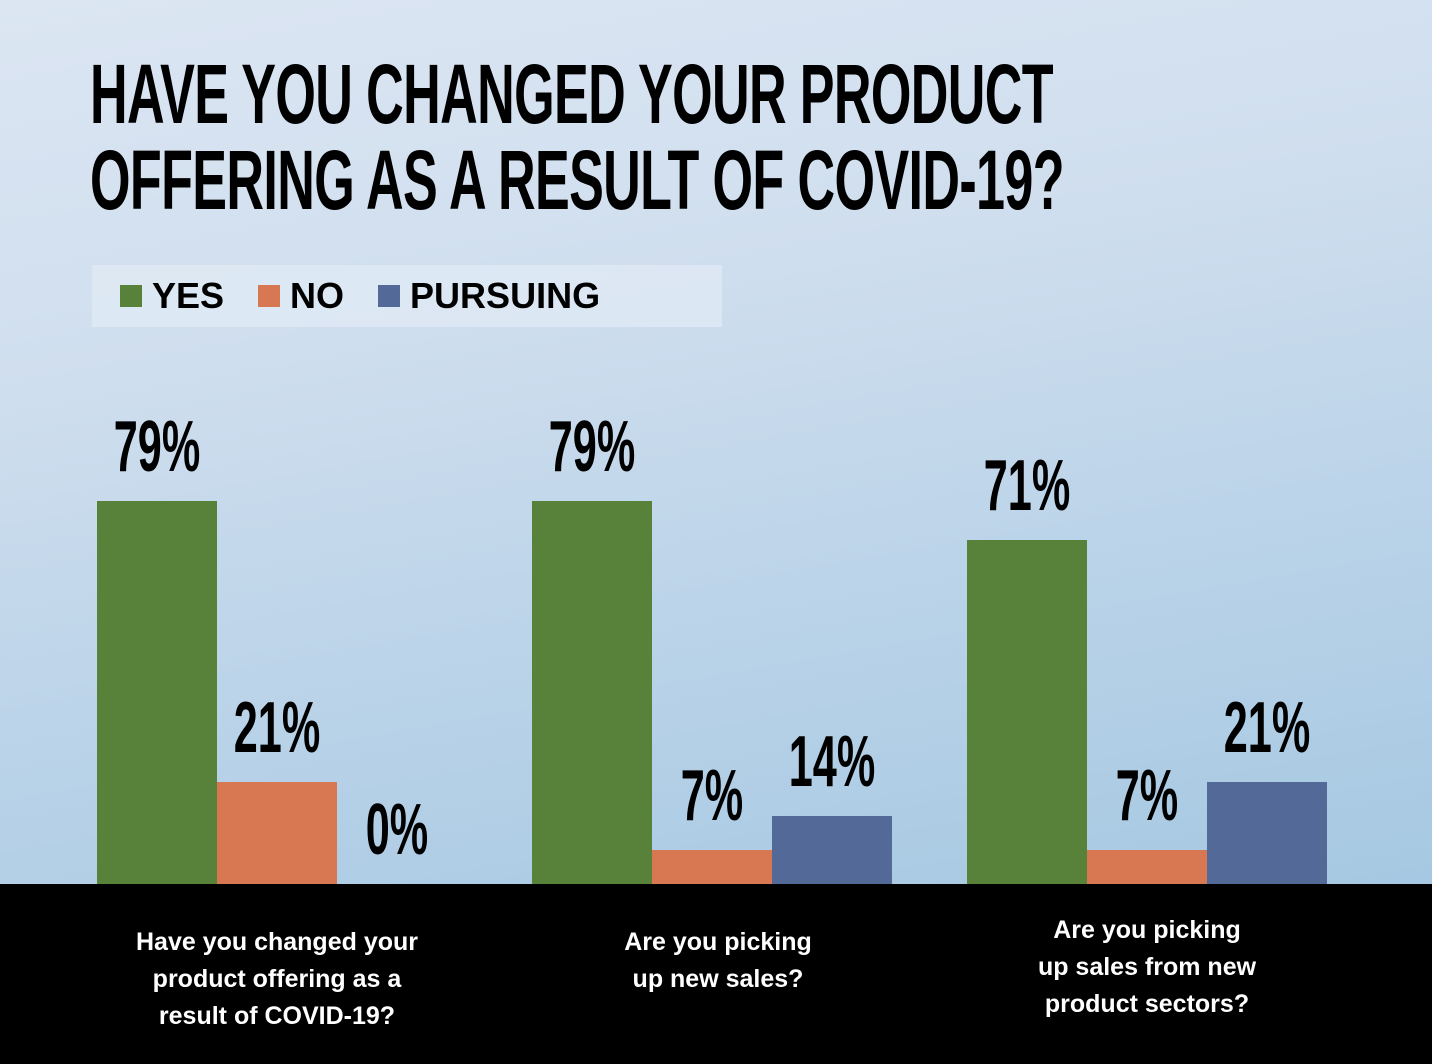  I want to click on category-label-line: product sectors?, so click(1147, 1004).